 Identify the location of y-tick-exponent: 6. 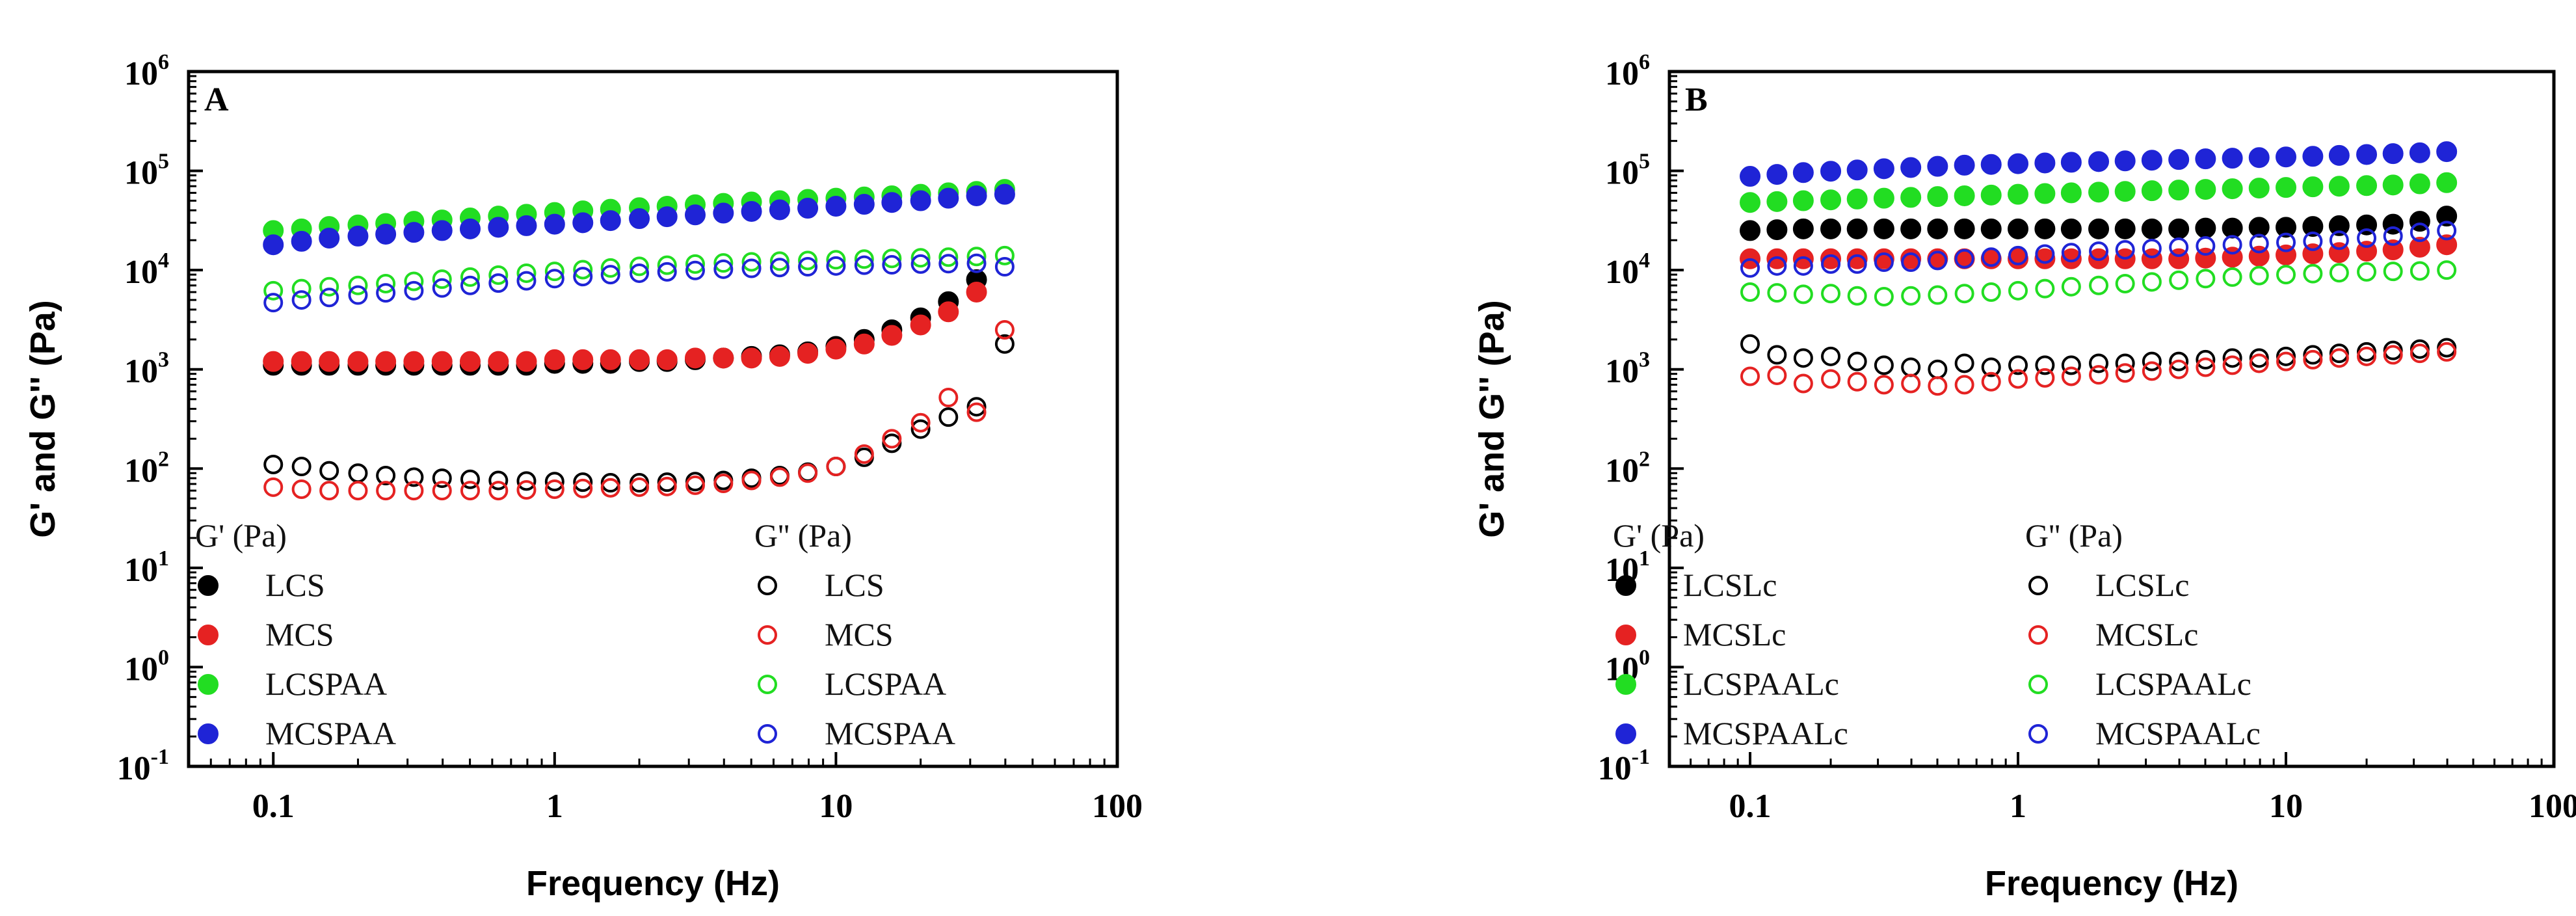
(163, 62).